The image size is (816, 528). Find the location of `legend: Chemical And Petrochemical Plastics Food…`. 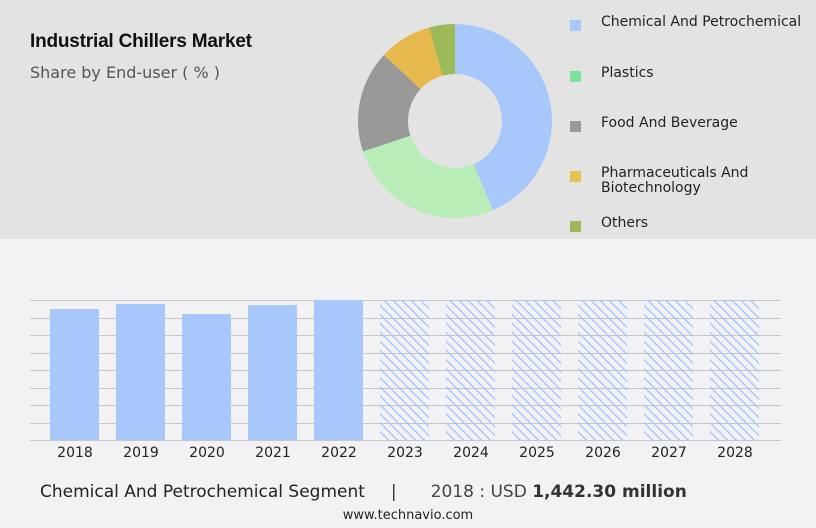

legend: Chemical And Petrochemical Plastics Food… is located at coordinates (690, 125).